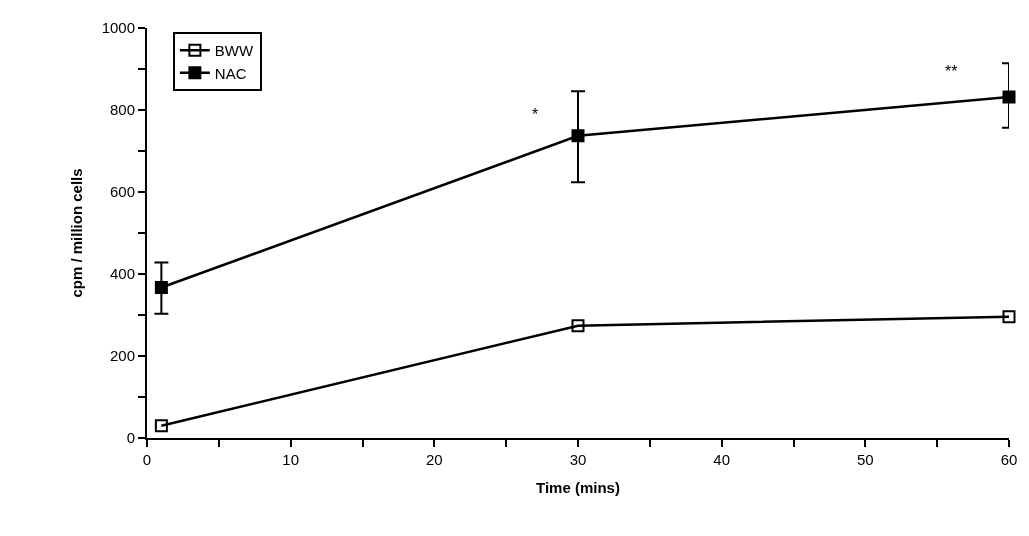  Describe the element at coordinates (578, 459) in the screenshot. I see `x-tick-label: 30` at that location.